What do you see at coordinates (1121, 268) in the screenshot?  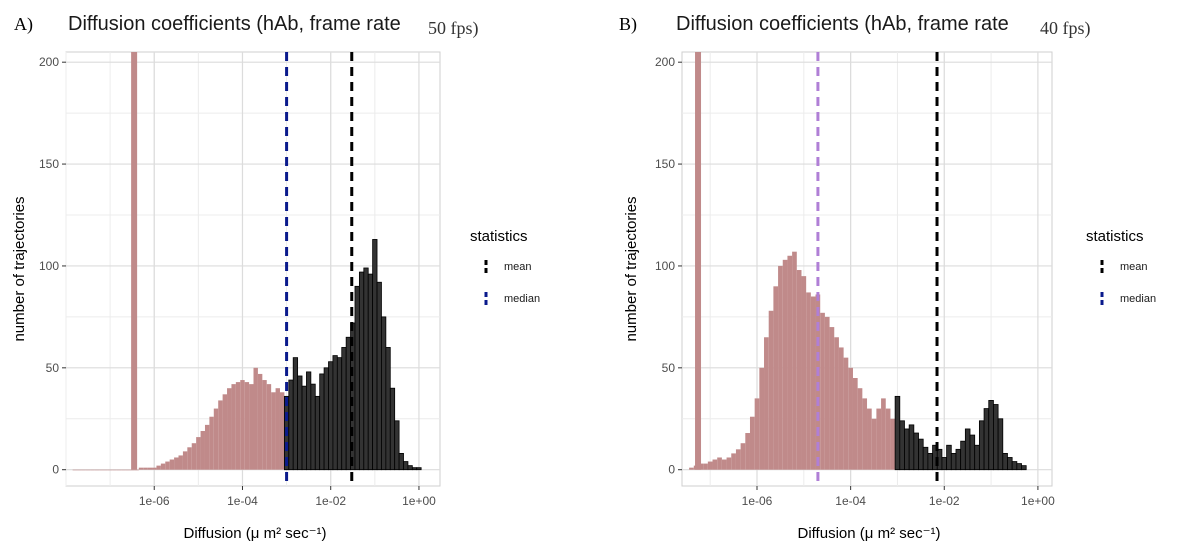 I see `legend: statistics mean median` at bounding box center [1121, 268].